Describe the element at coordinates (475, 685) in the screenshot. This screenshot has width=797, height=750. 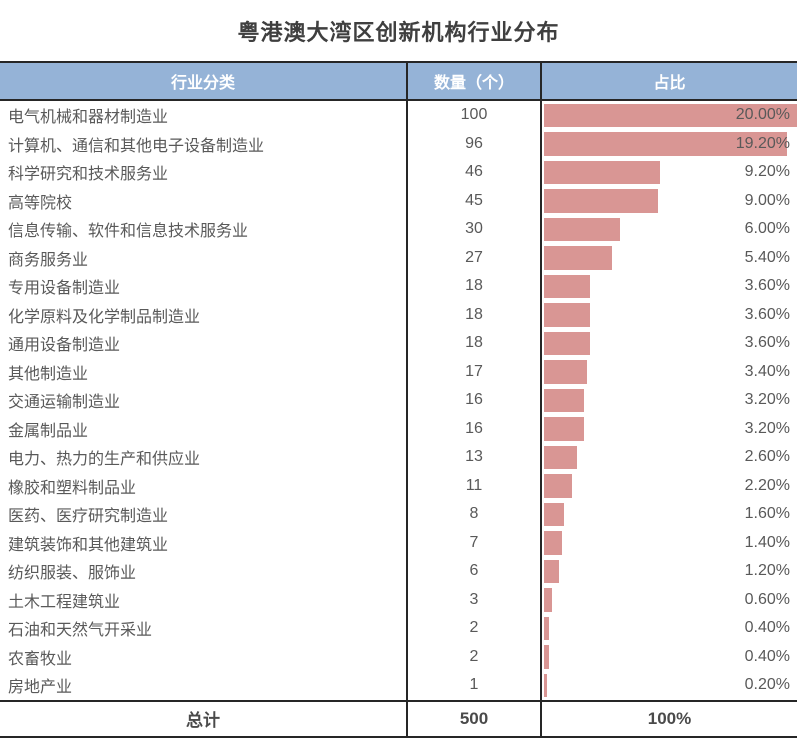
I see `count-value: 1` at that location.